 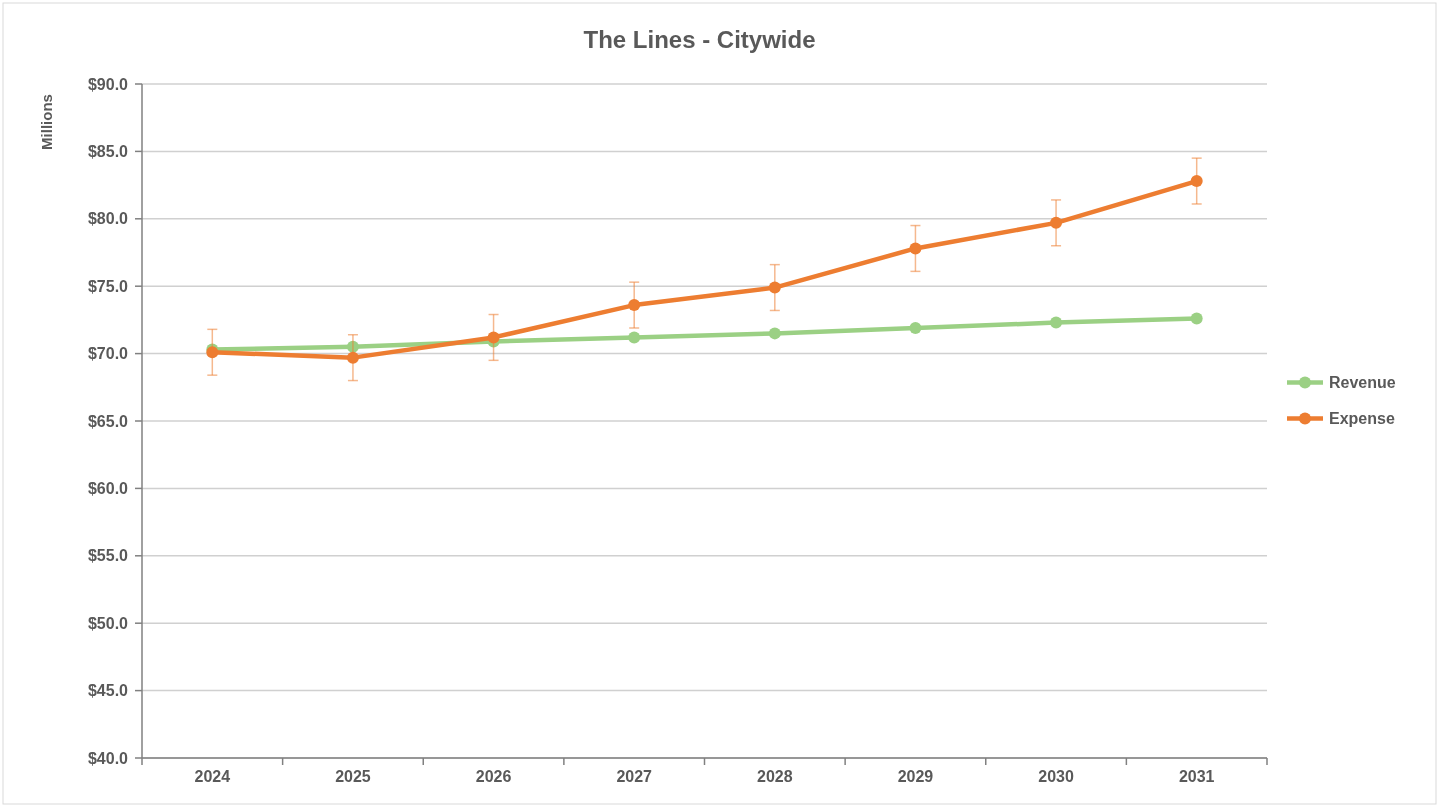 What do you see at coordinates (108, 286) in the screenshot?
I see `y-tick-label: $75.0` at bounding box center [108, 286].